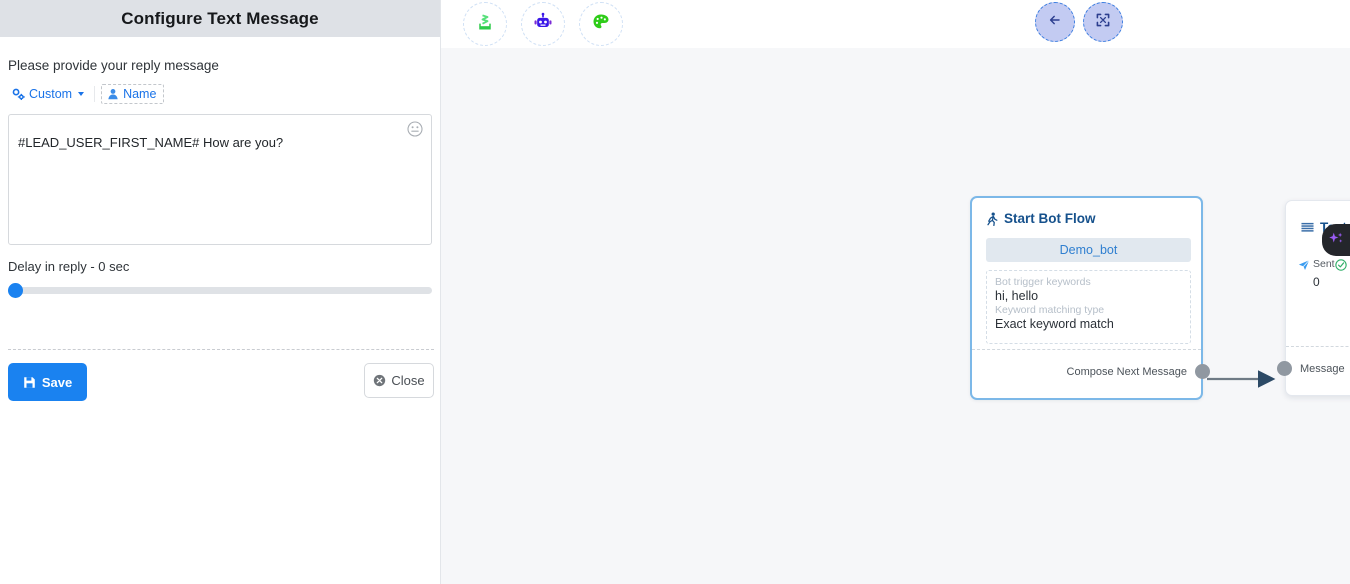 The width and height of the screenshot is (1350, 584). Describe the element at coordinates (18, 94) in the screenshot. I see `gear-icon` at that location.